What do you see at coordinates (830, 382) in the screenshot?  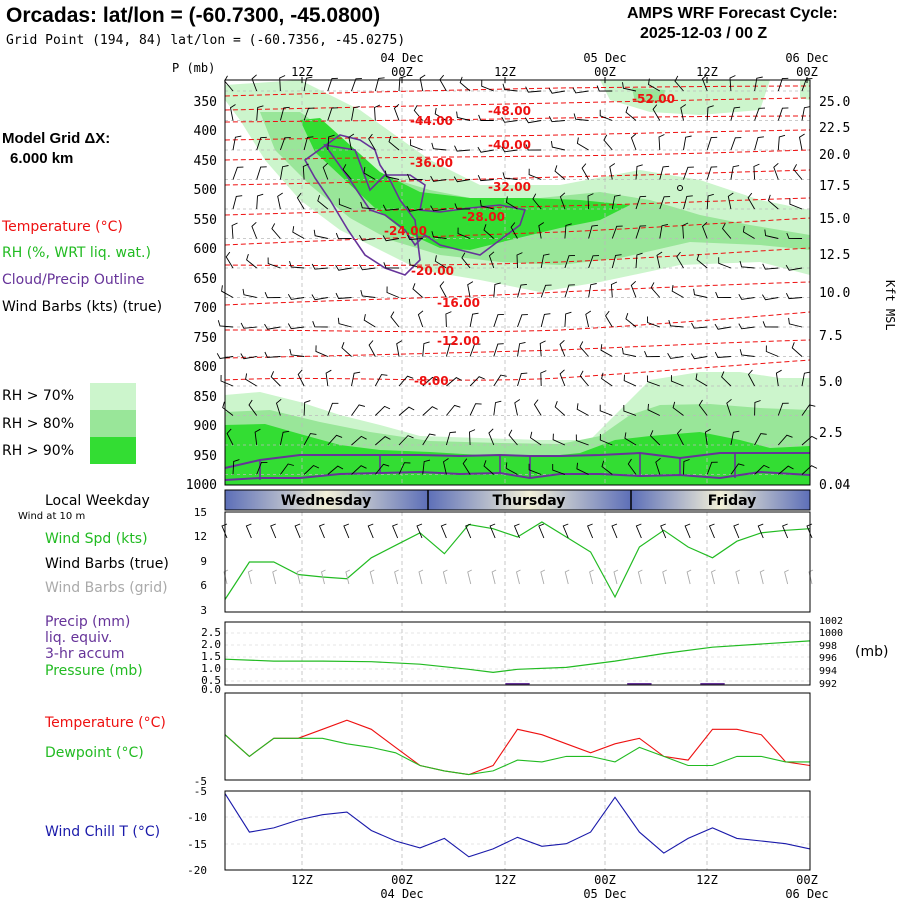 I see `kft-tick-5: 5.0` at bounding box center [830, 382].